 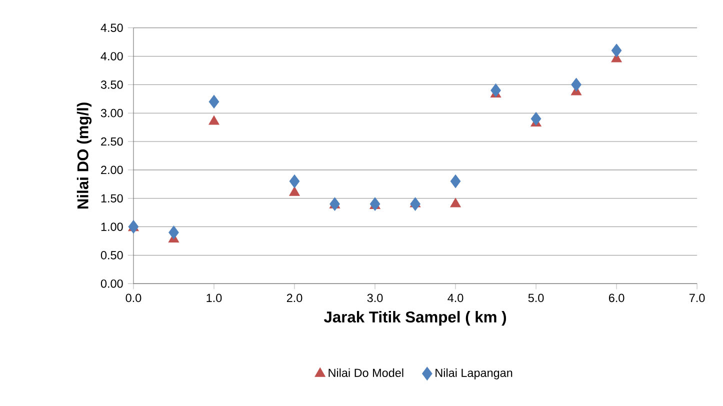 What do you see at coordinates (84, 155) in the screenshot?
I see `y-axis-title: Nilai DO (mg/l)` at bounding box center [84, 155].